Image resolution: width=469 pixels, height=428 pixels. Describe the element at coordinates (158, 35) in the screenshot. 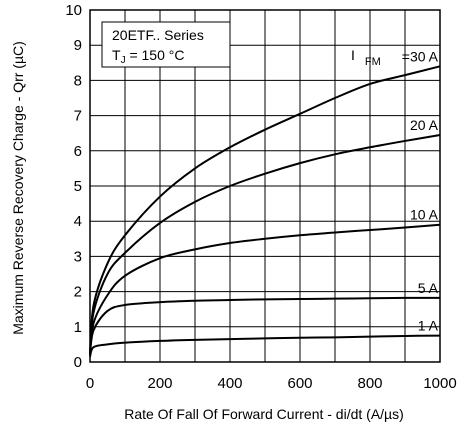

I see `annotation-series: 20ETF.. Series` at that location.